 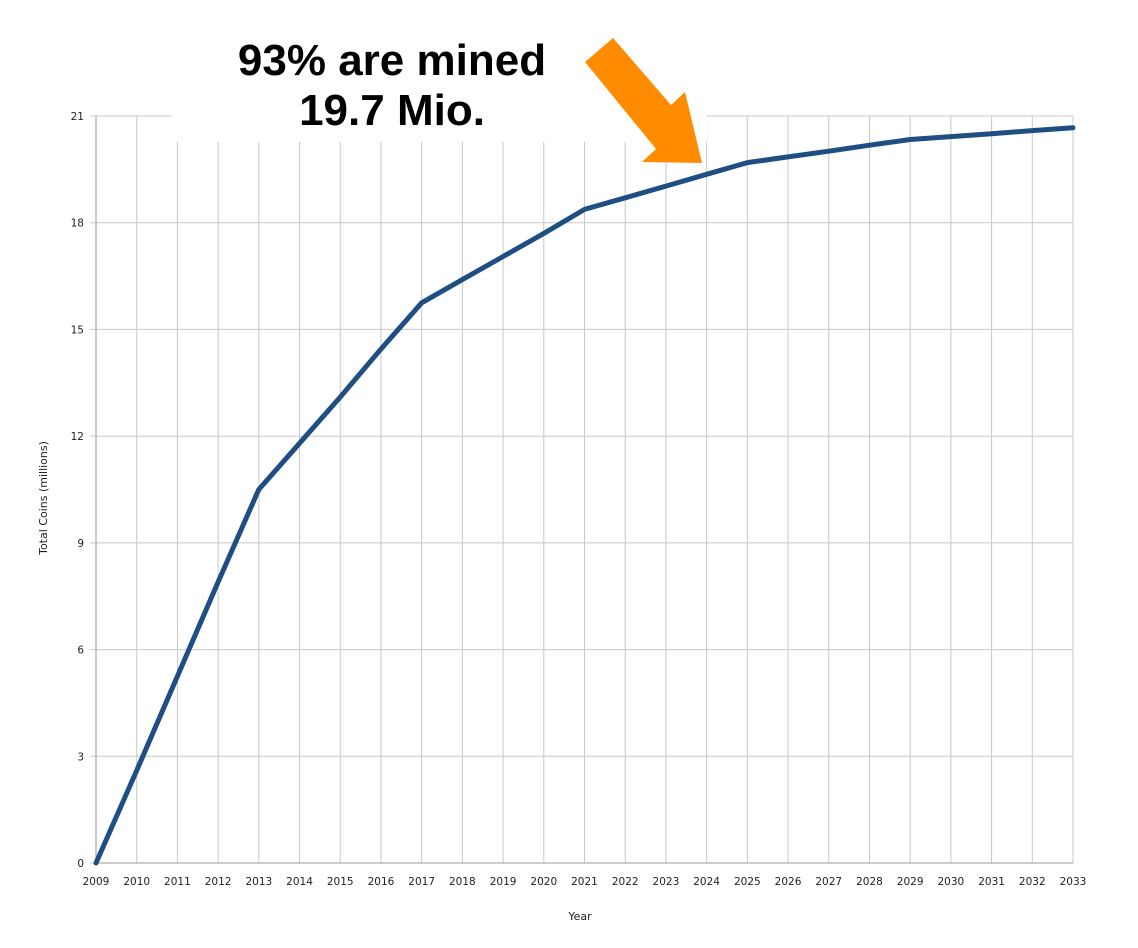 I want to click on x-tick-label: 2011, so click(x=177, y=882).